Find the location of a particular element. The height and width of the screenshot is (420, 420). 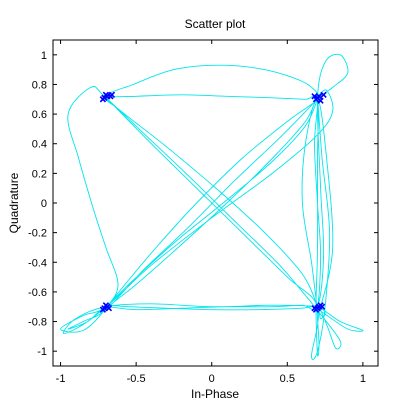

y-tick-label: 0.4 is located at coordinates (39, 145).